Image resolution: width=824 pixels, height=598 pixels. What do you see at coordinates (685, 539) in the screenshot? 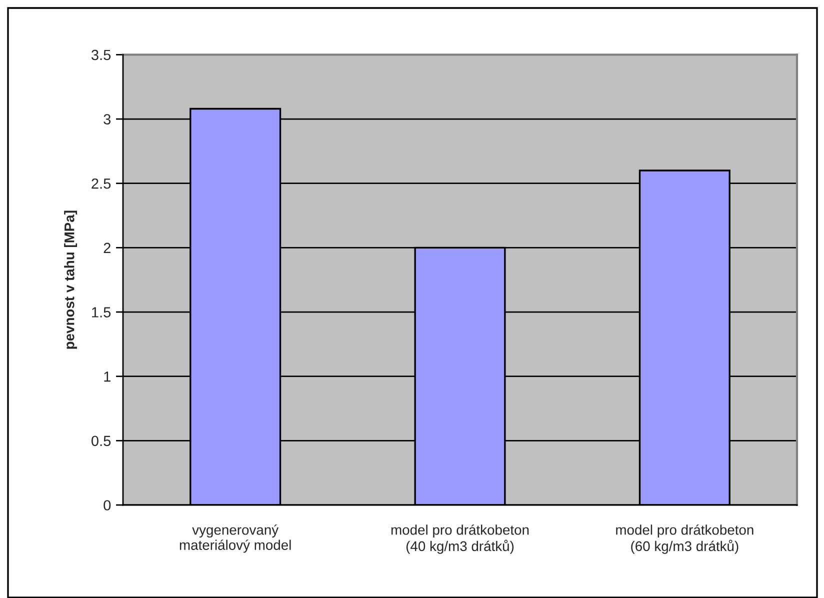
I see `x-tick-label: model pro drátkobeton (60 kg/m3 drátků)` at bounding box center [685, 539].